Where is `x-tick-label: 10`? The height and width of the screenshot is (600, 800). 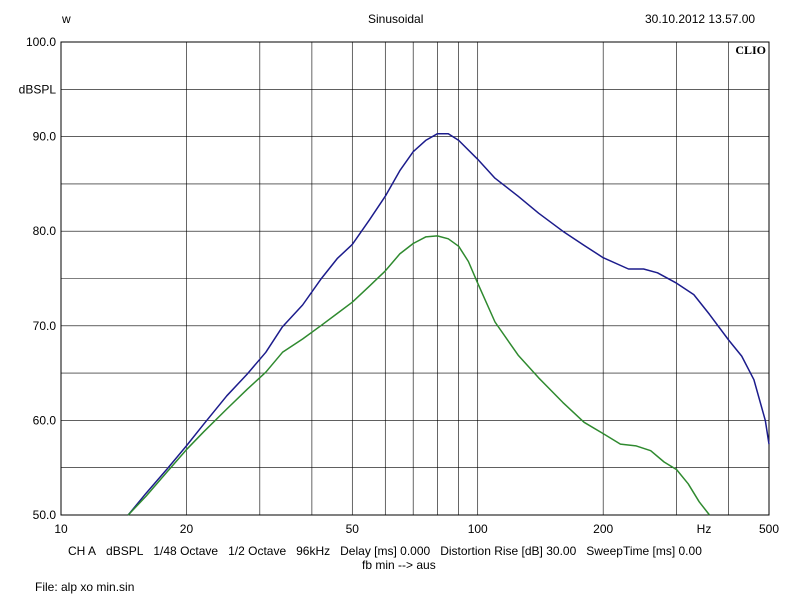 x-tick-label: 10 is located at coordinates (61, 529).